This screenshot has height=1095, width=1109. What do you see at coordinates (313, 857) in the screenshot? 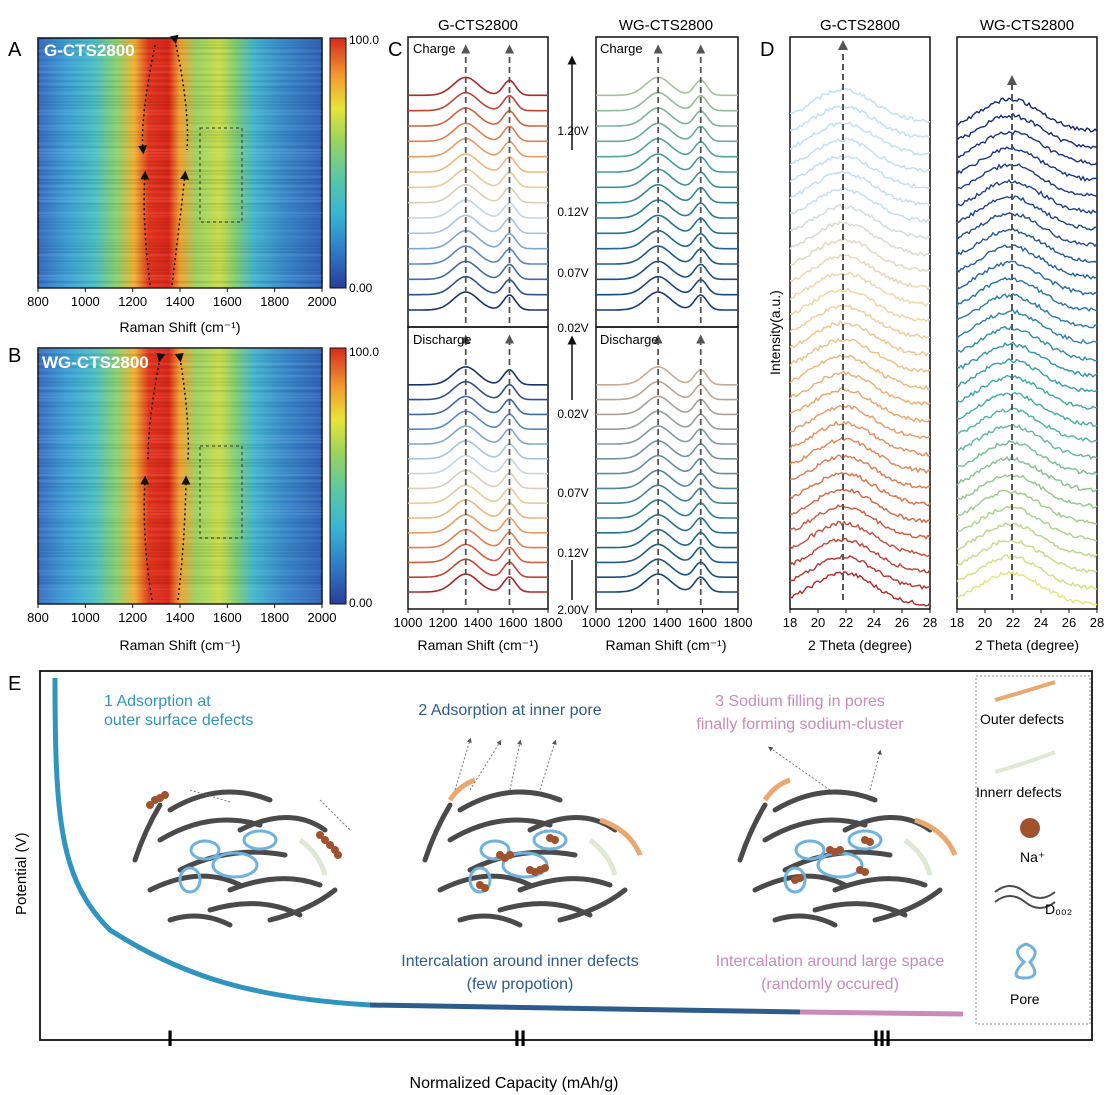
I see `inner-defect` at bounding box center [313, 857].